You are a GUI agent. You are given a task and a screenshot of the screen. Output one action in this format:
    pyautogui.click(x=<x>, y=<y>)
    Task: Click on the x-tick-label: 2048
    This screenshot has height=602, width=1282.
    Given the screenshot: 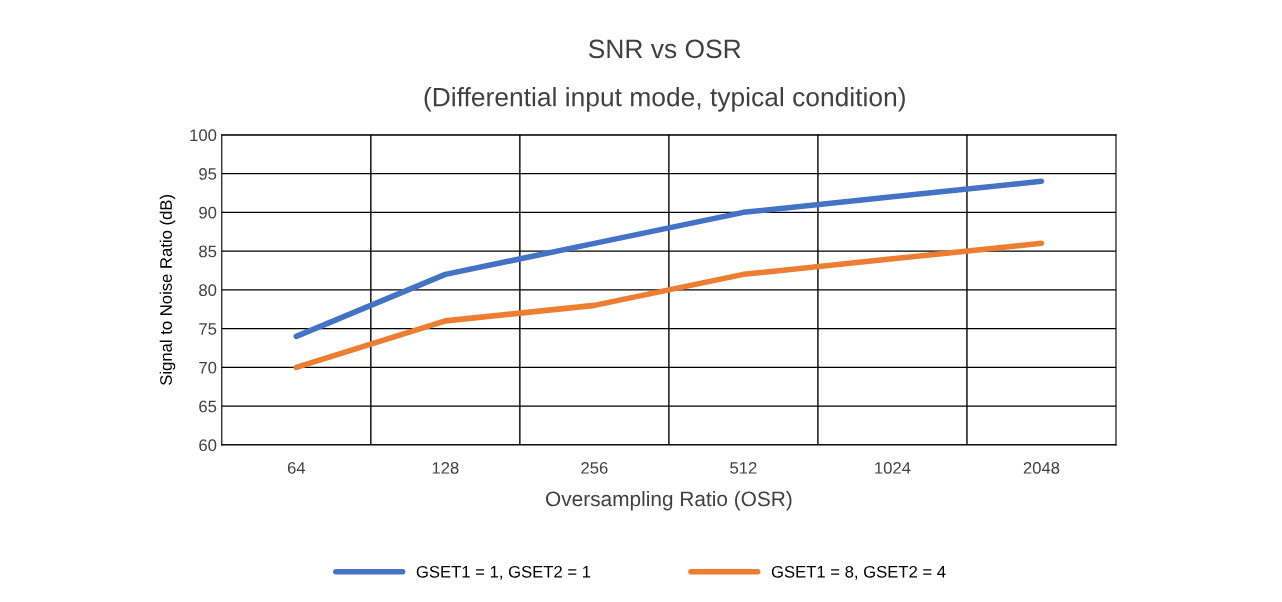 What is the action you would take?
    pyautogui.click(x=1041, y=467)
    